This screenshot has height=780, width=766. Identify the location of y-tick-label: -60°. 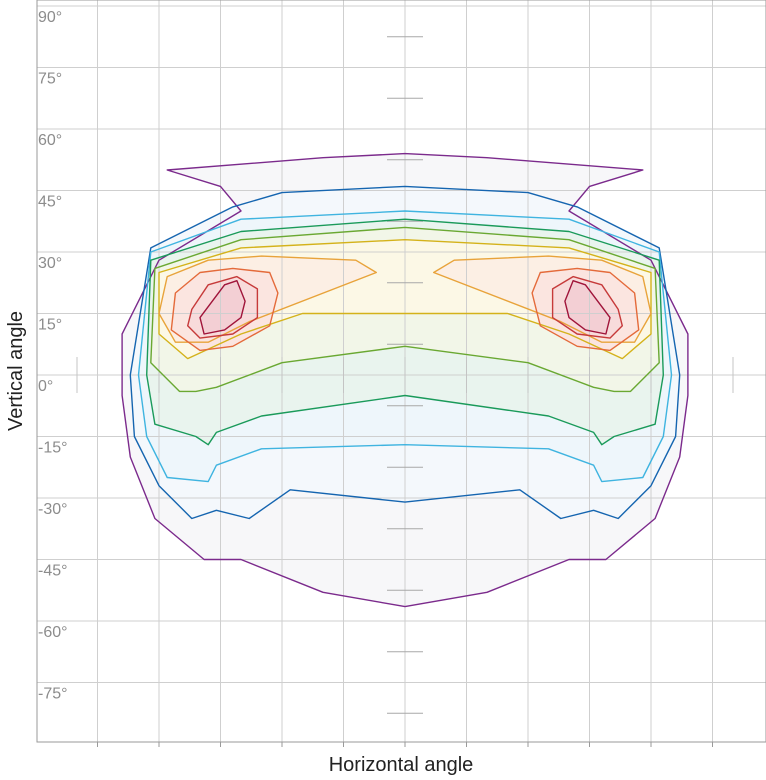
(53, 632).